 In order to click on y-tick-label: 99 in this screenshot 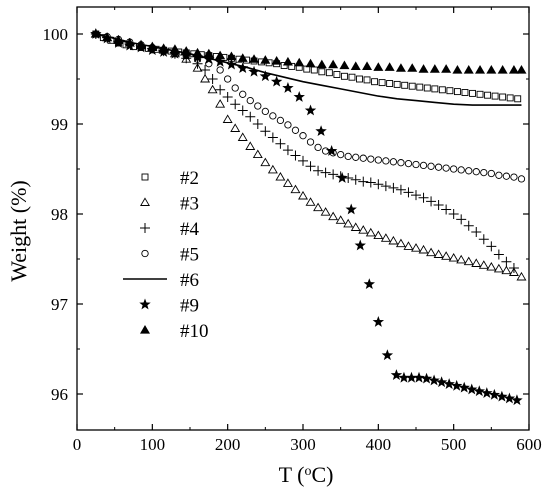, I will do `click(59, 124)`.